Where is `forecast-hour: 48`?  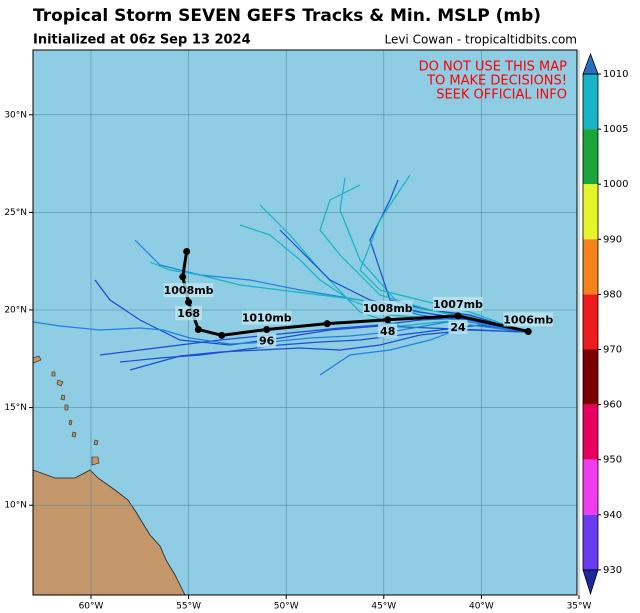
forecast-hour: 48 is located at coordinates (387, 331).